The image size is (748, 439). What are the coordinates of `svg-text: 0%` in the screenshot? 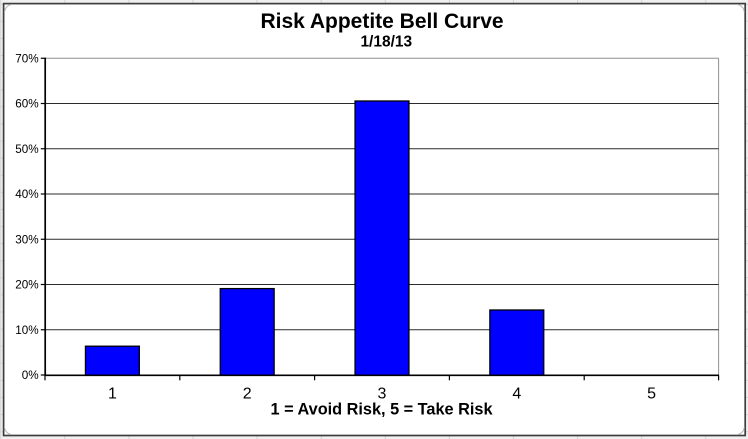 It's located at (30, 375).